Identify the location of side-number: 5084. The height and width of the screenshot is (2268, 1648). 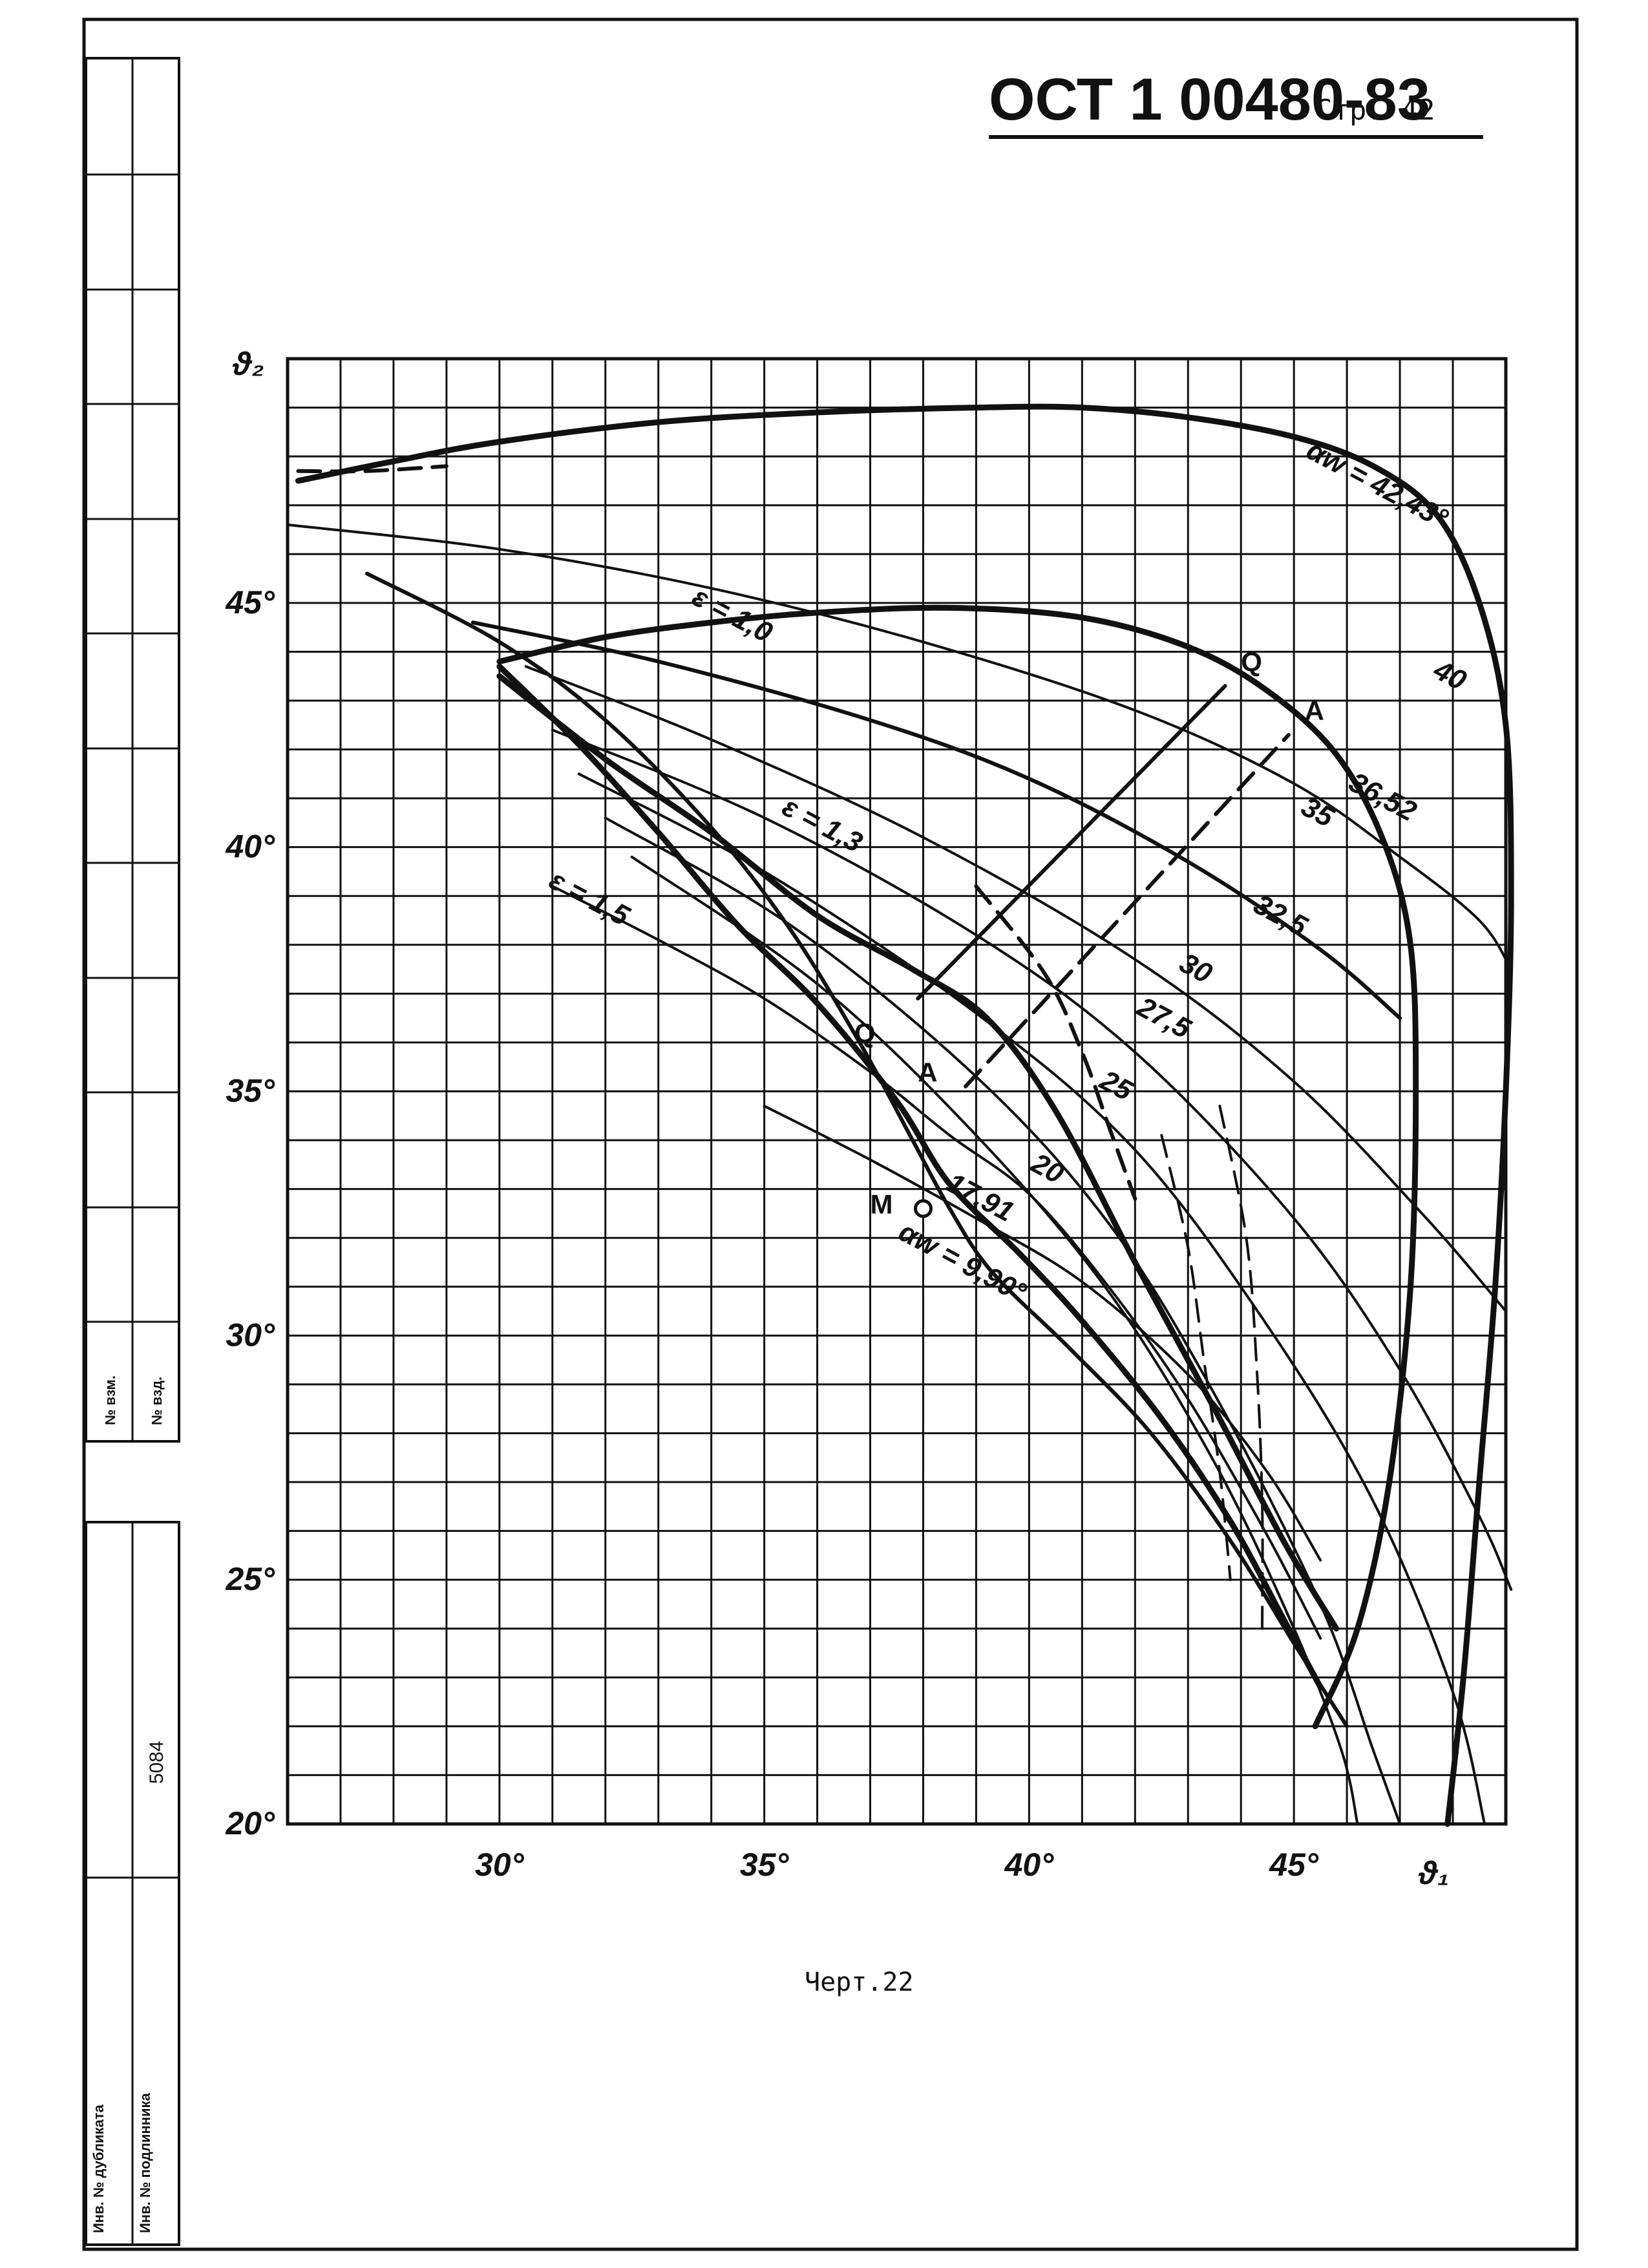
(156, 1762).